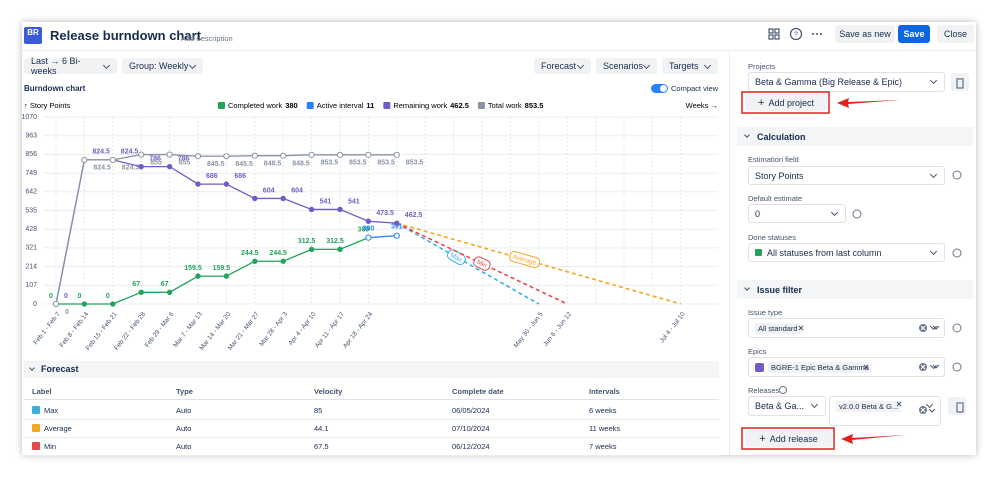 The height and width of the screenshot is (481, 999). I want to click on epic-icon, so click(759, 367).